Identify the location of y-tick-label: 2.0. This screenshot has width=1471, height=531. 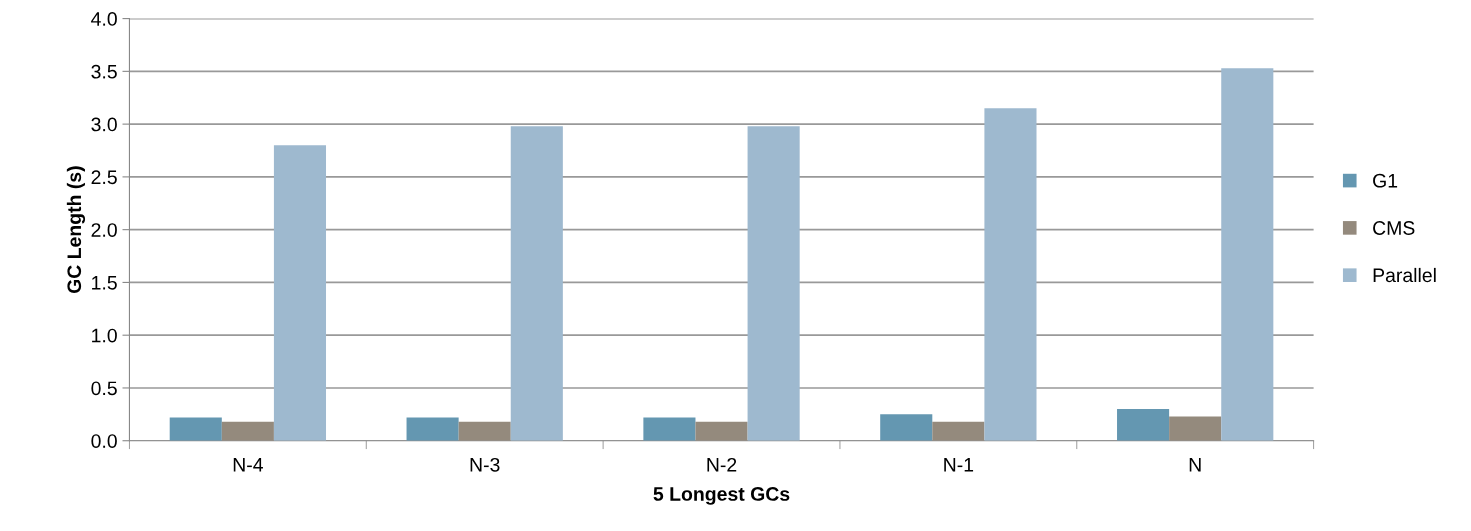
(104, 230).